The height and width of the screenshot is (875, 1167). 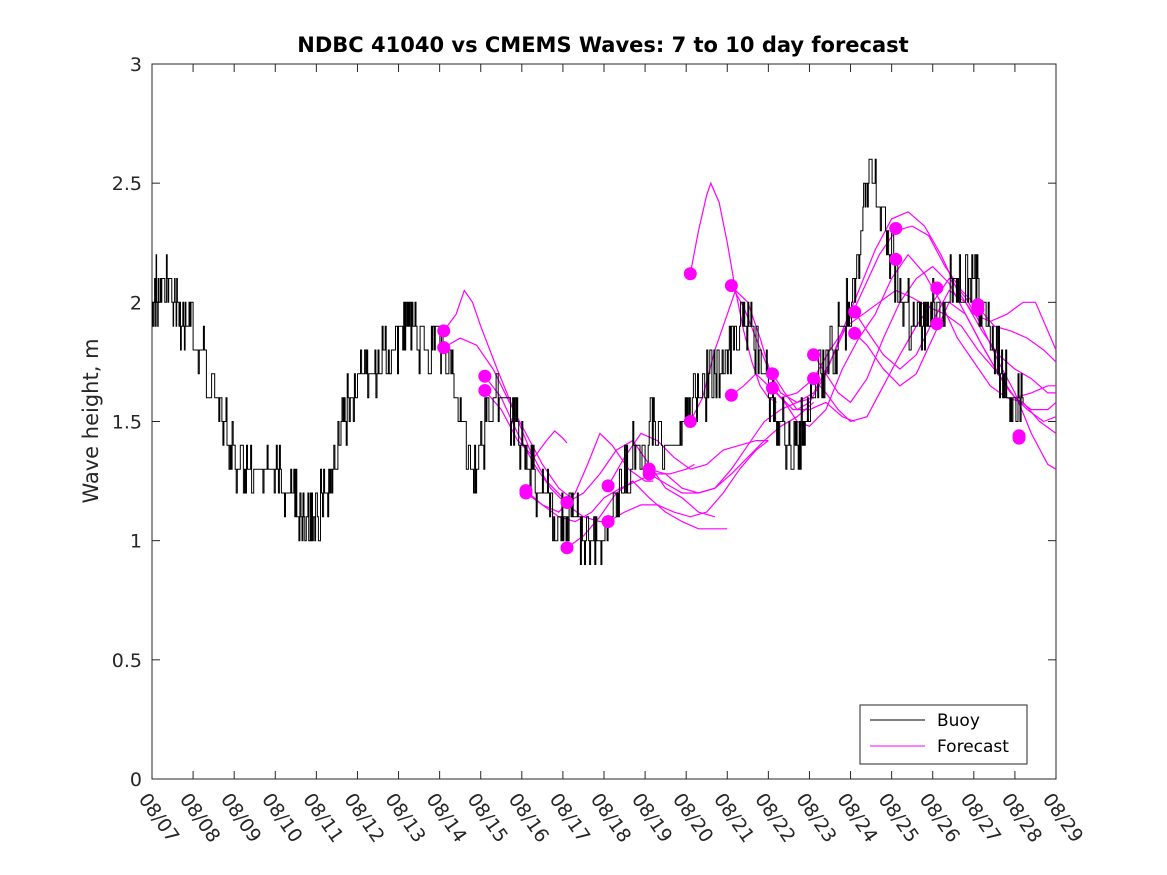 What do you see at coordinates (404, 817) in the screenshot?
I see `x-tick-label: 08/13` at bounding box center [404, 817].